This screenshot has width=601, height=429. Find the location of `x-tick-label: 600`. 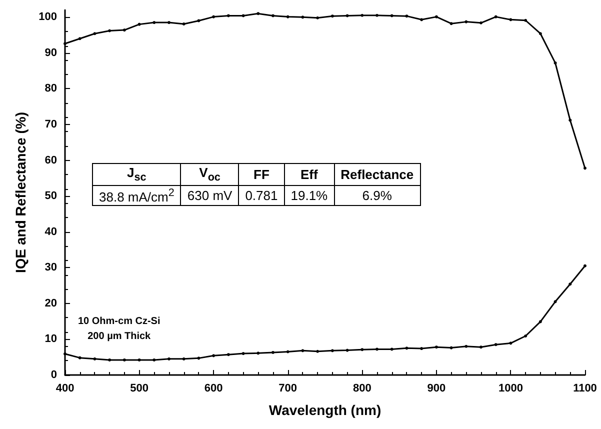

x-tick-label: 600 is located at coordinates (213, 388).